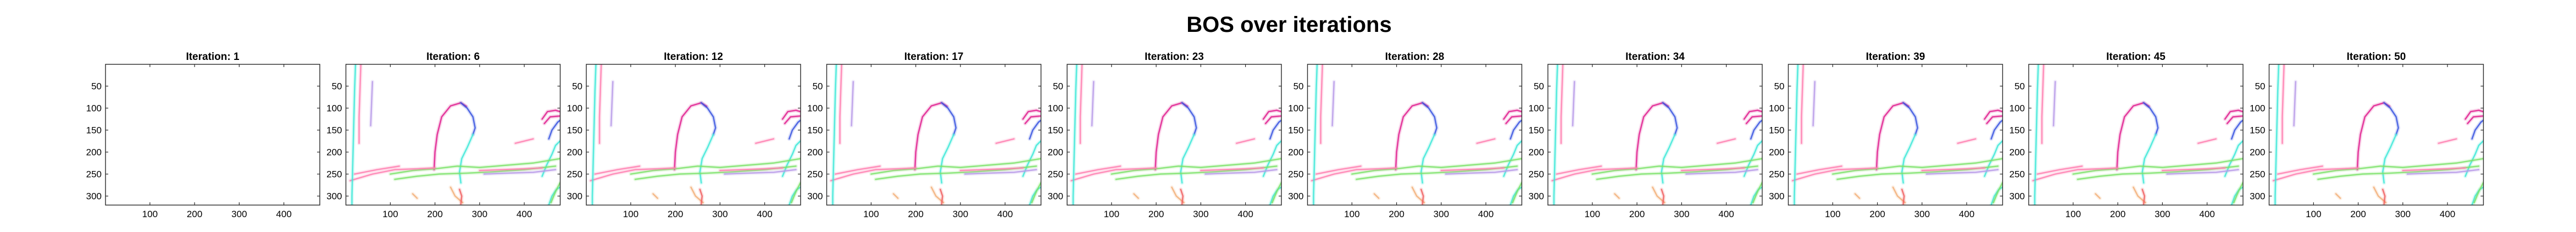 This screenshot has width=2576, height=232. I want to click on panel-title: Iteration: 34, so click(1655, 57).